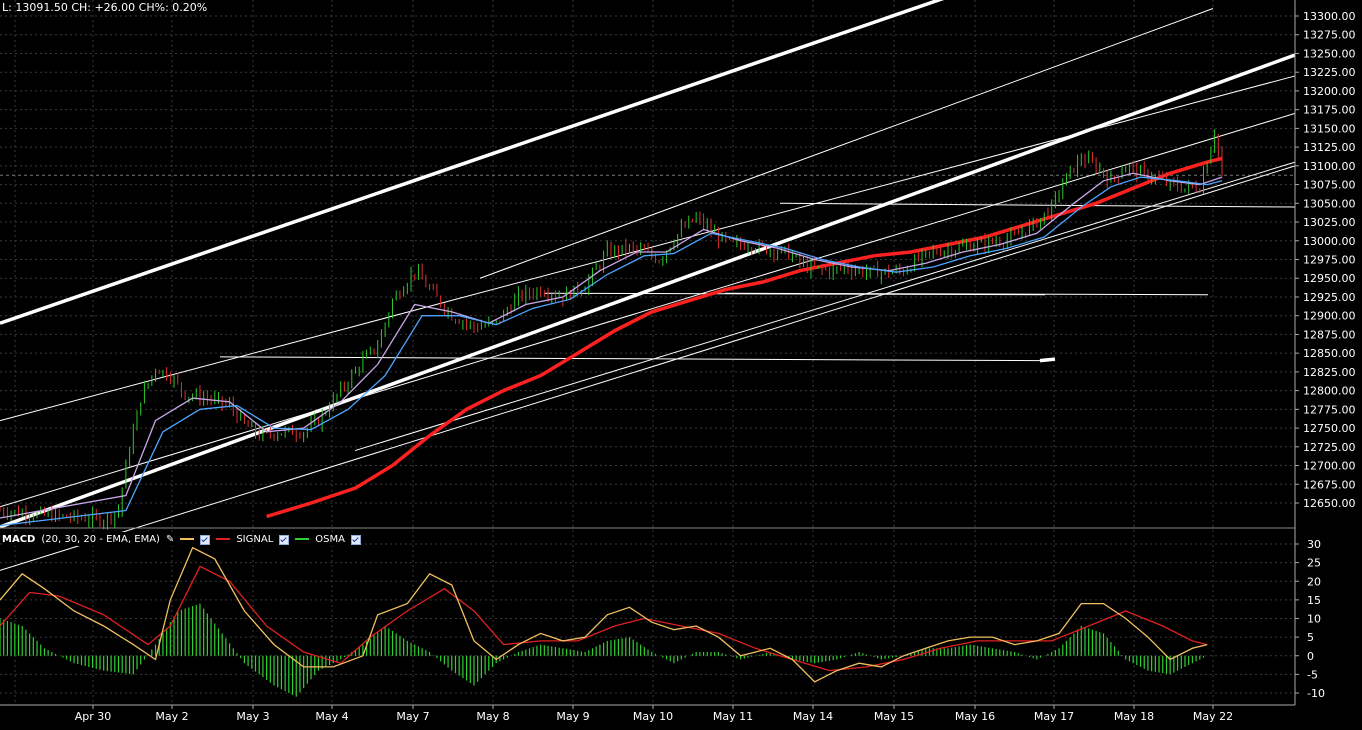 This screenshot has width=1362, height=730. I want to click on price-tick-label: 12700.00, so click(1329, 466).